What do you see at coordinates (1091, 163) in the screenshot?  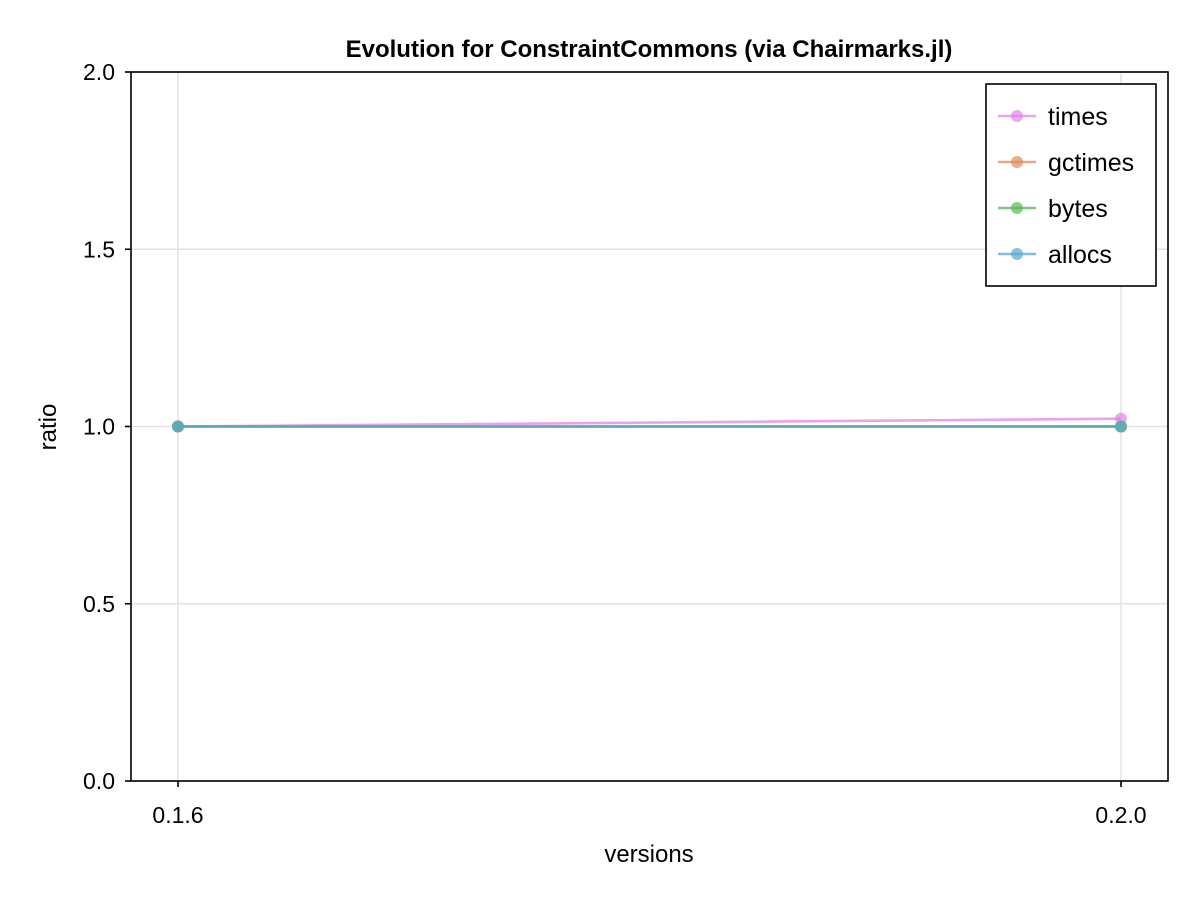 I see `legend-label: gctimes` at bounding box center [1091, 163].